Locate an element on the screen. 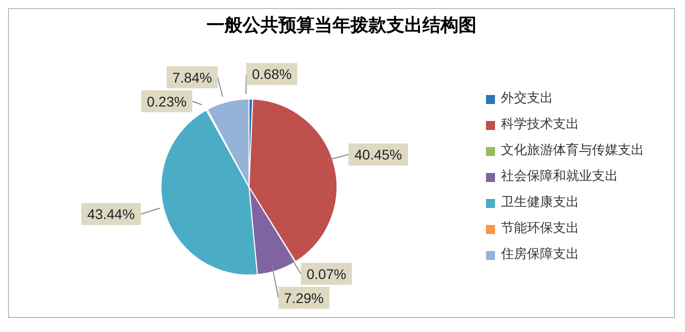 This screenshot has height=332, width=685. legend-label: 外交支出 is located at coordinates (527, 99).